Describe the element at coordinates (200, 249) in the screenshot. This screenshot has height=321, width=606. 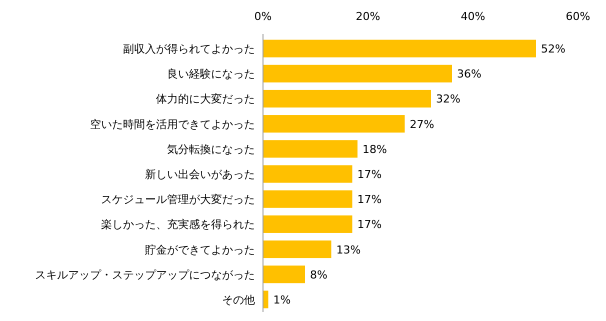
I see `y-tick-label: 貯金ができてよかった` at that location.